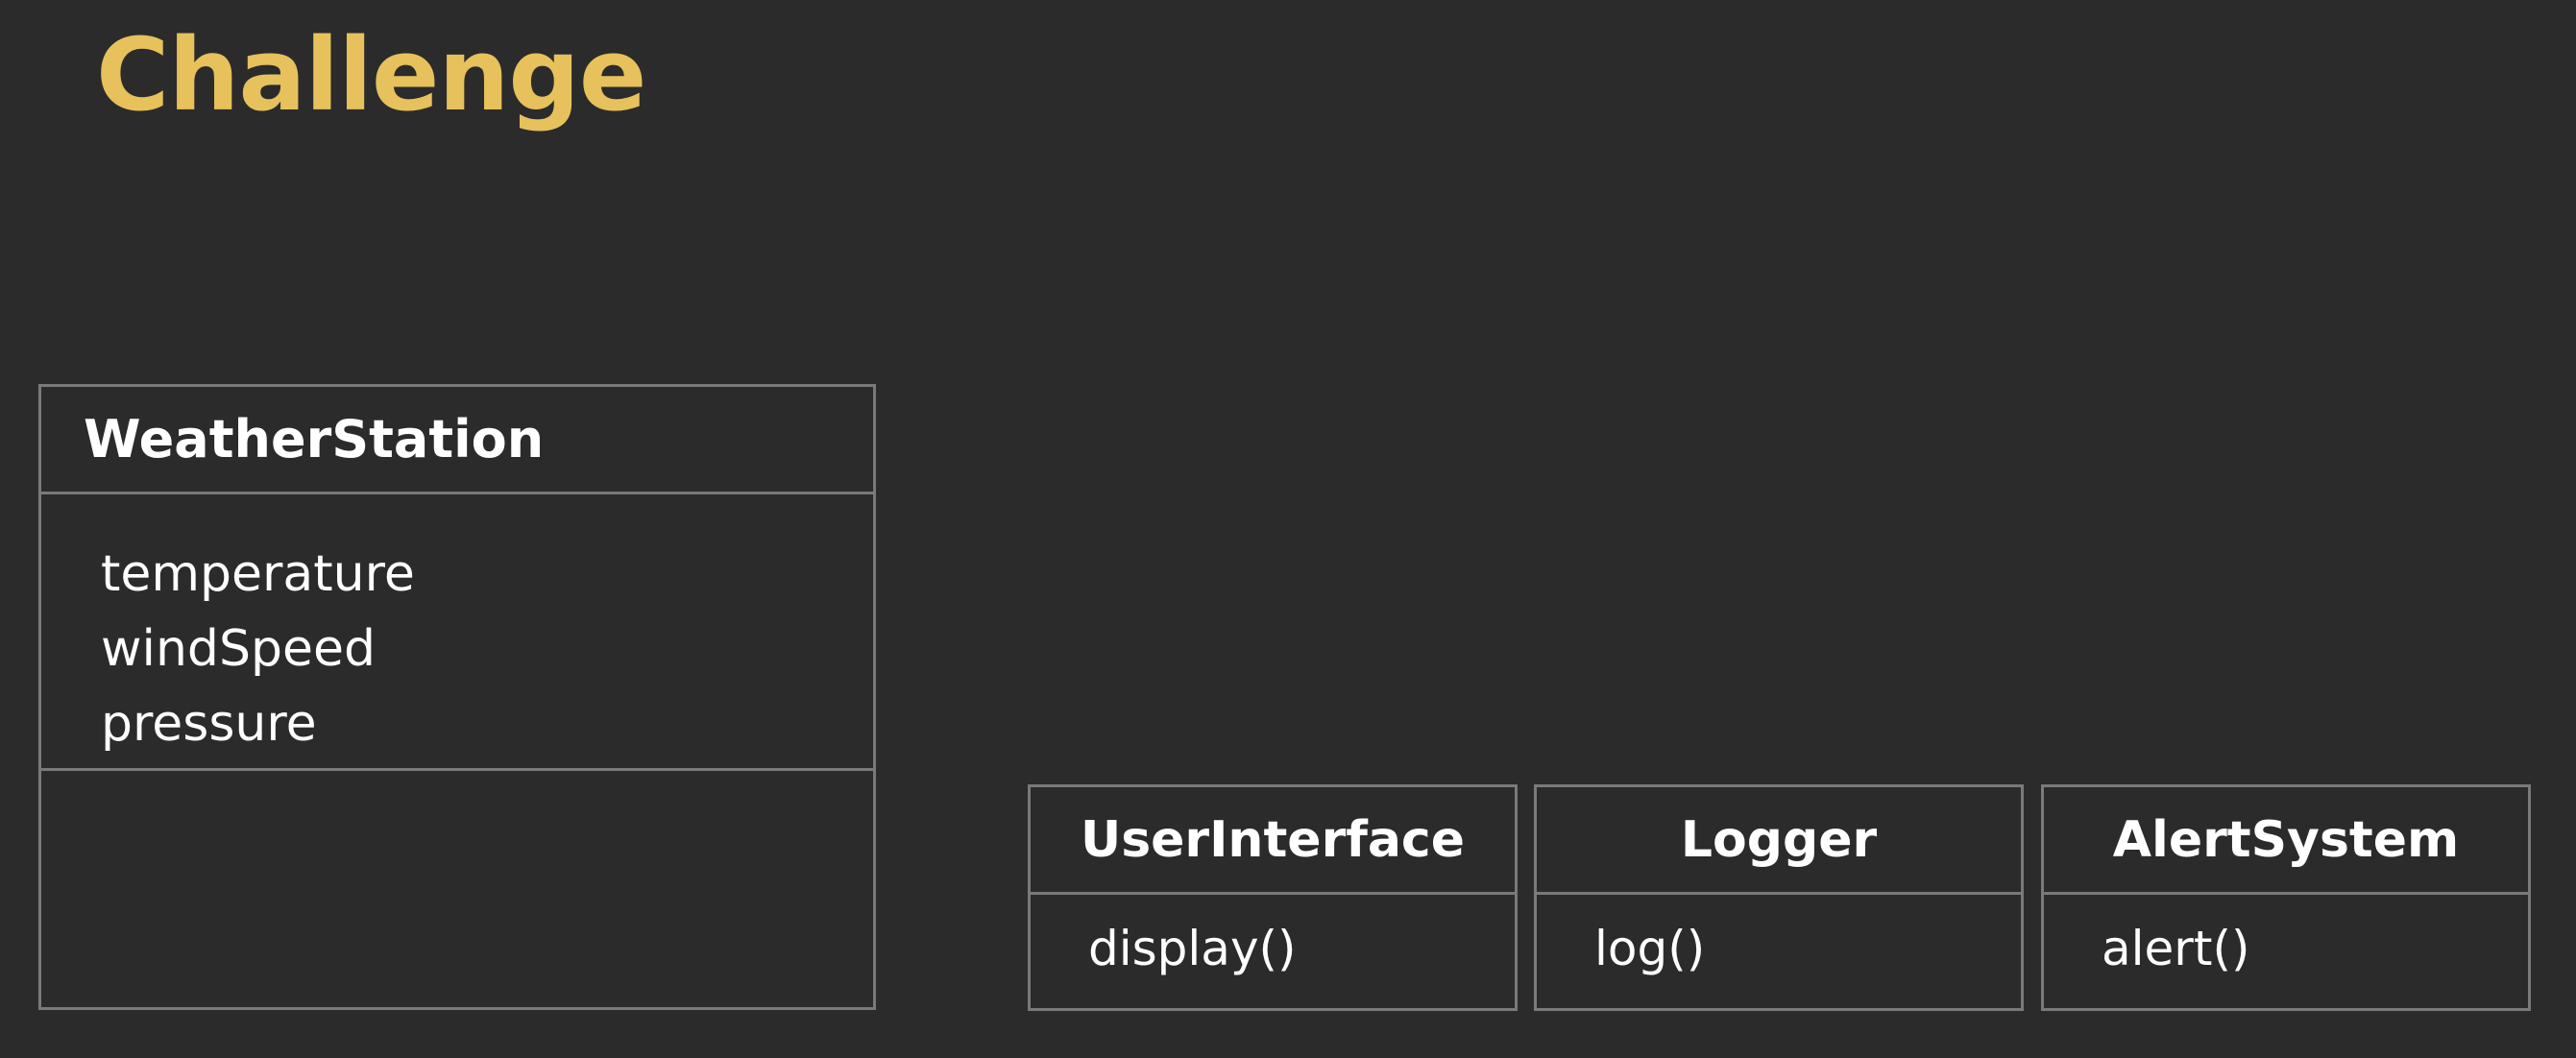  Describe the element at coordinates (209, 724) in the screenshot. I see `attribute-item: pressure` at that location.